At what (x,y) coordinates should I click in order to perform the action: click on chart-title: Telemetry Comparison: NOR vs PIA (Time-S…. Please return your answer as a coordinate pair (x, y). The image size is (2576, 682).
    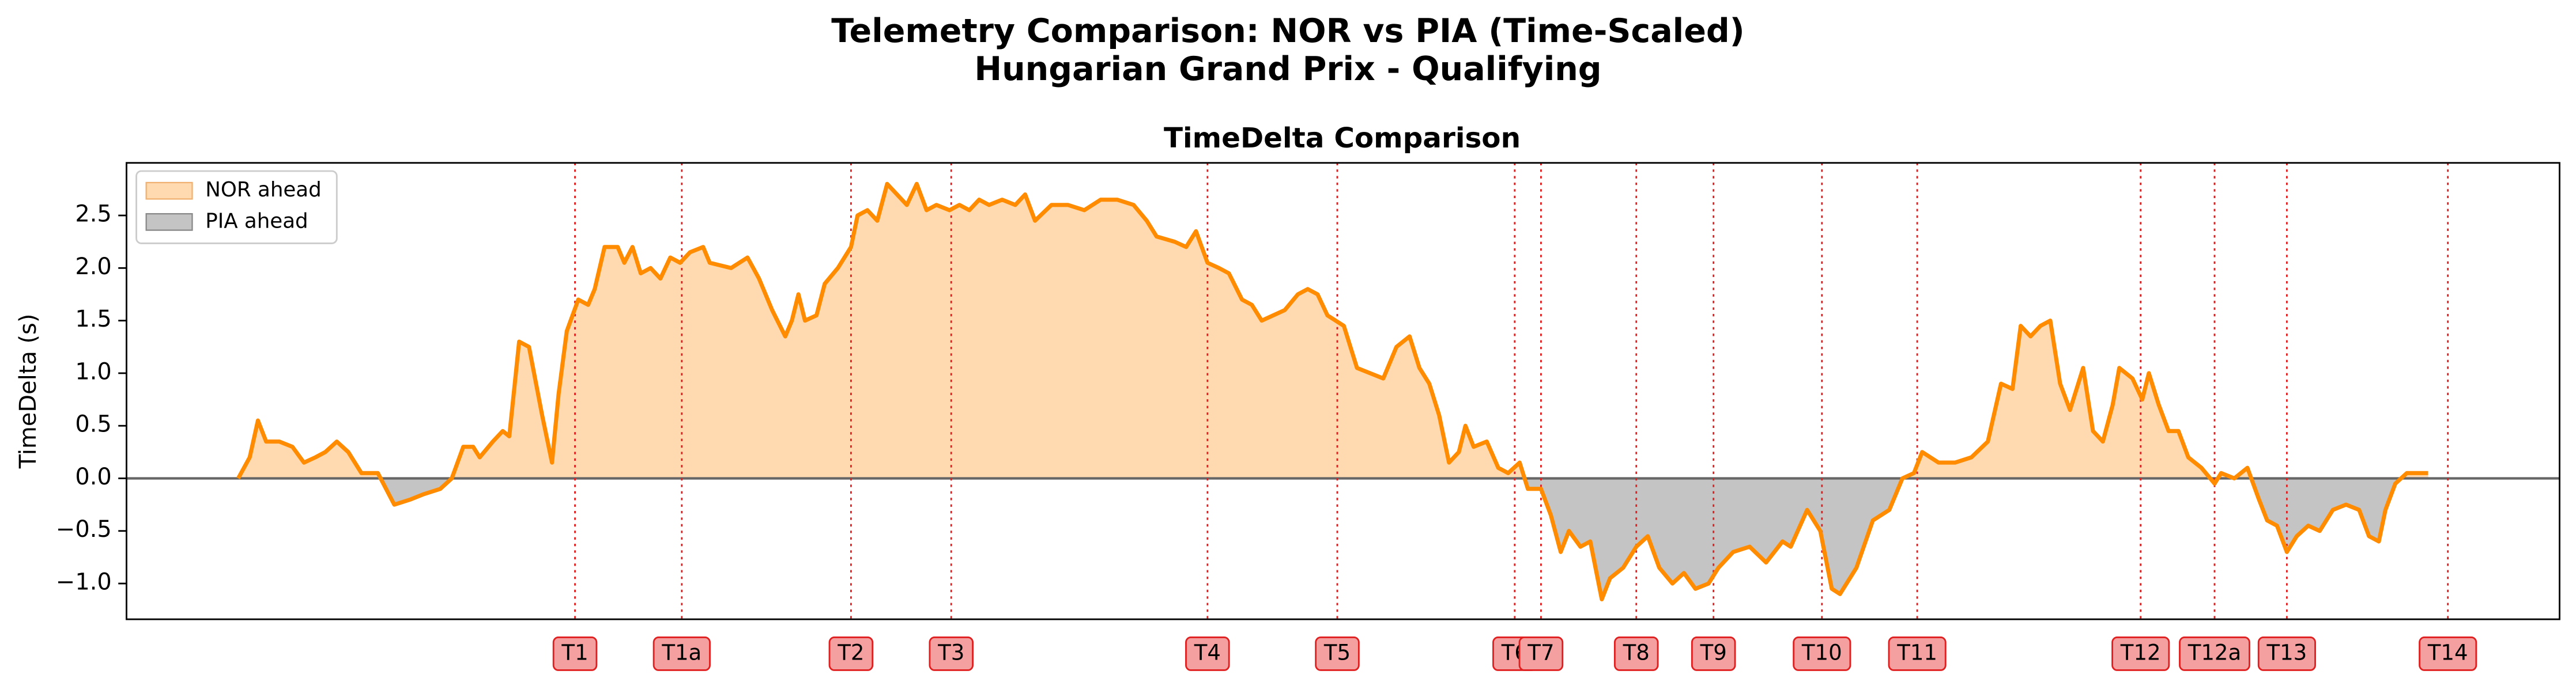
    Looking at the image, I should click on (1287, 31).